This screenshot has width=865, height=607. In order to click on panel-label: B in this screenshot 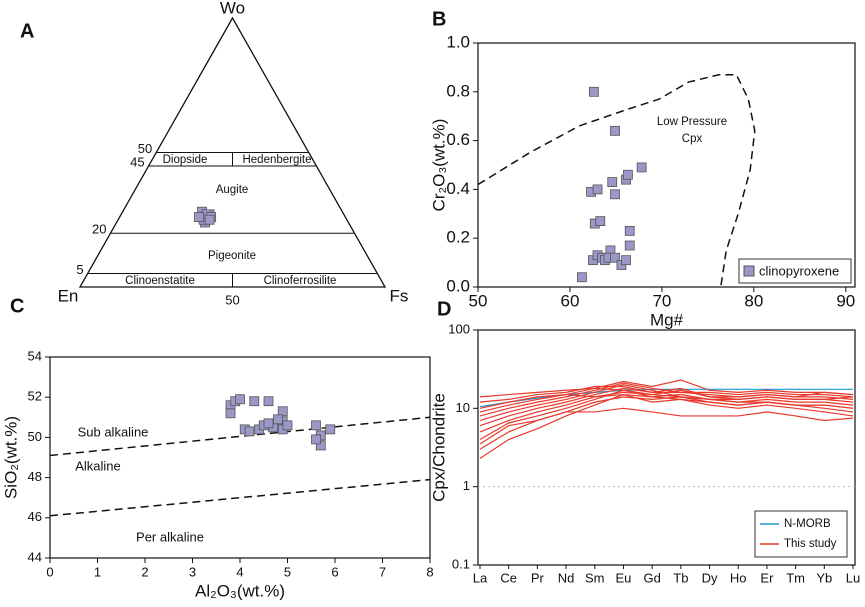, I will do `click(439, 19)`.